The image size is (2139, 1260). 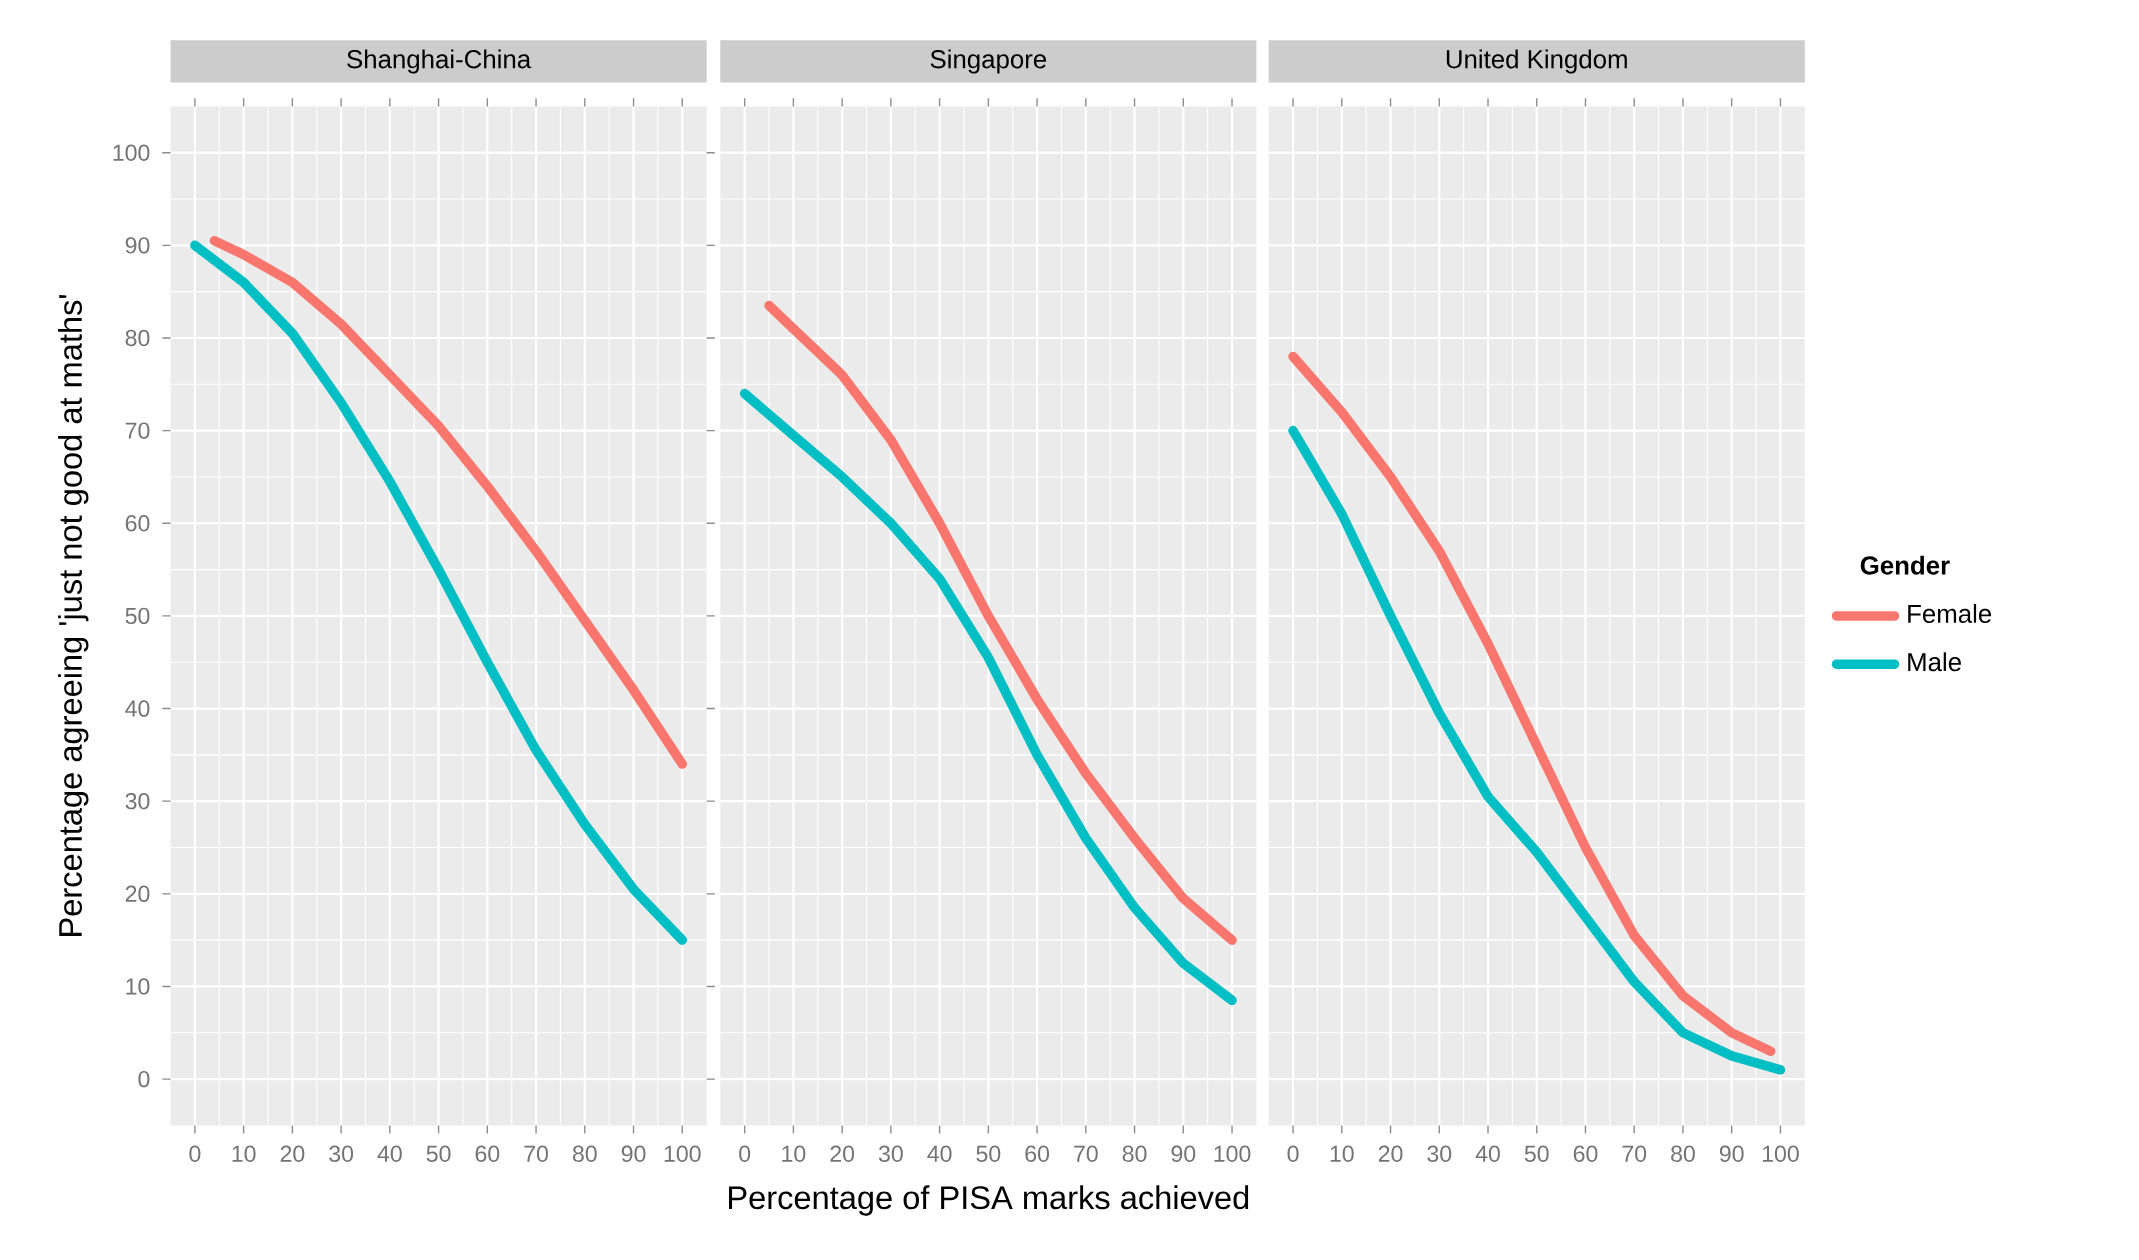 I want to click on y-axis-title: Percentage agreeing 'just not good at maths', so click(x=73, y=615).